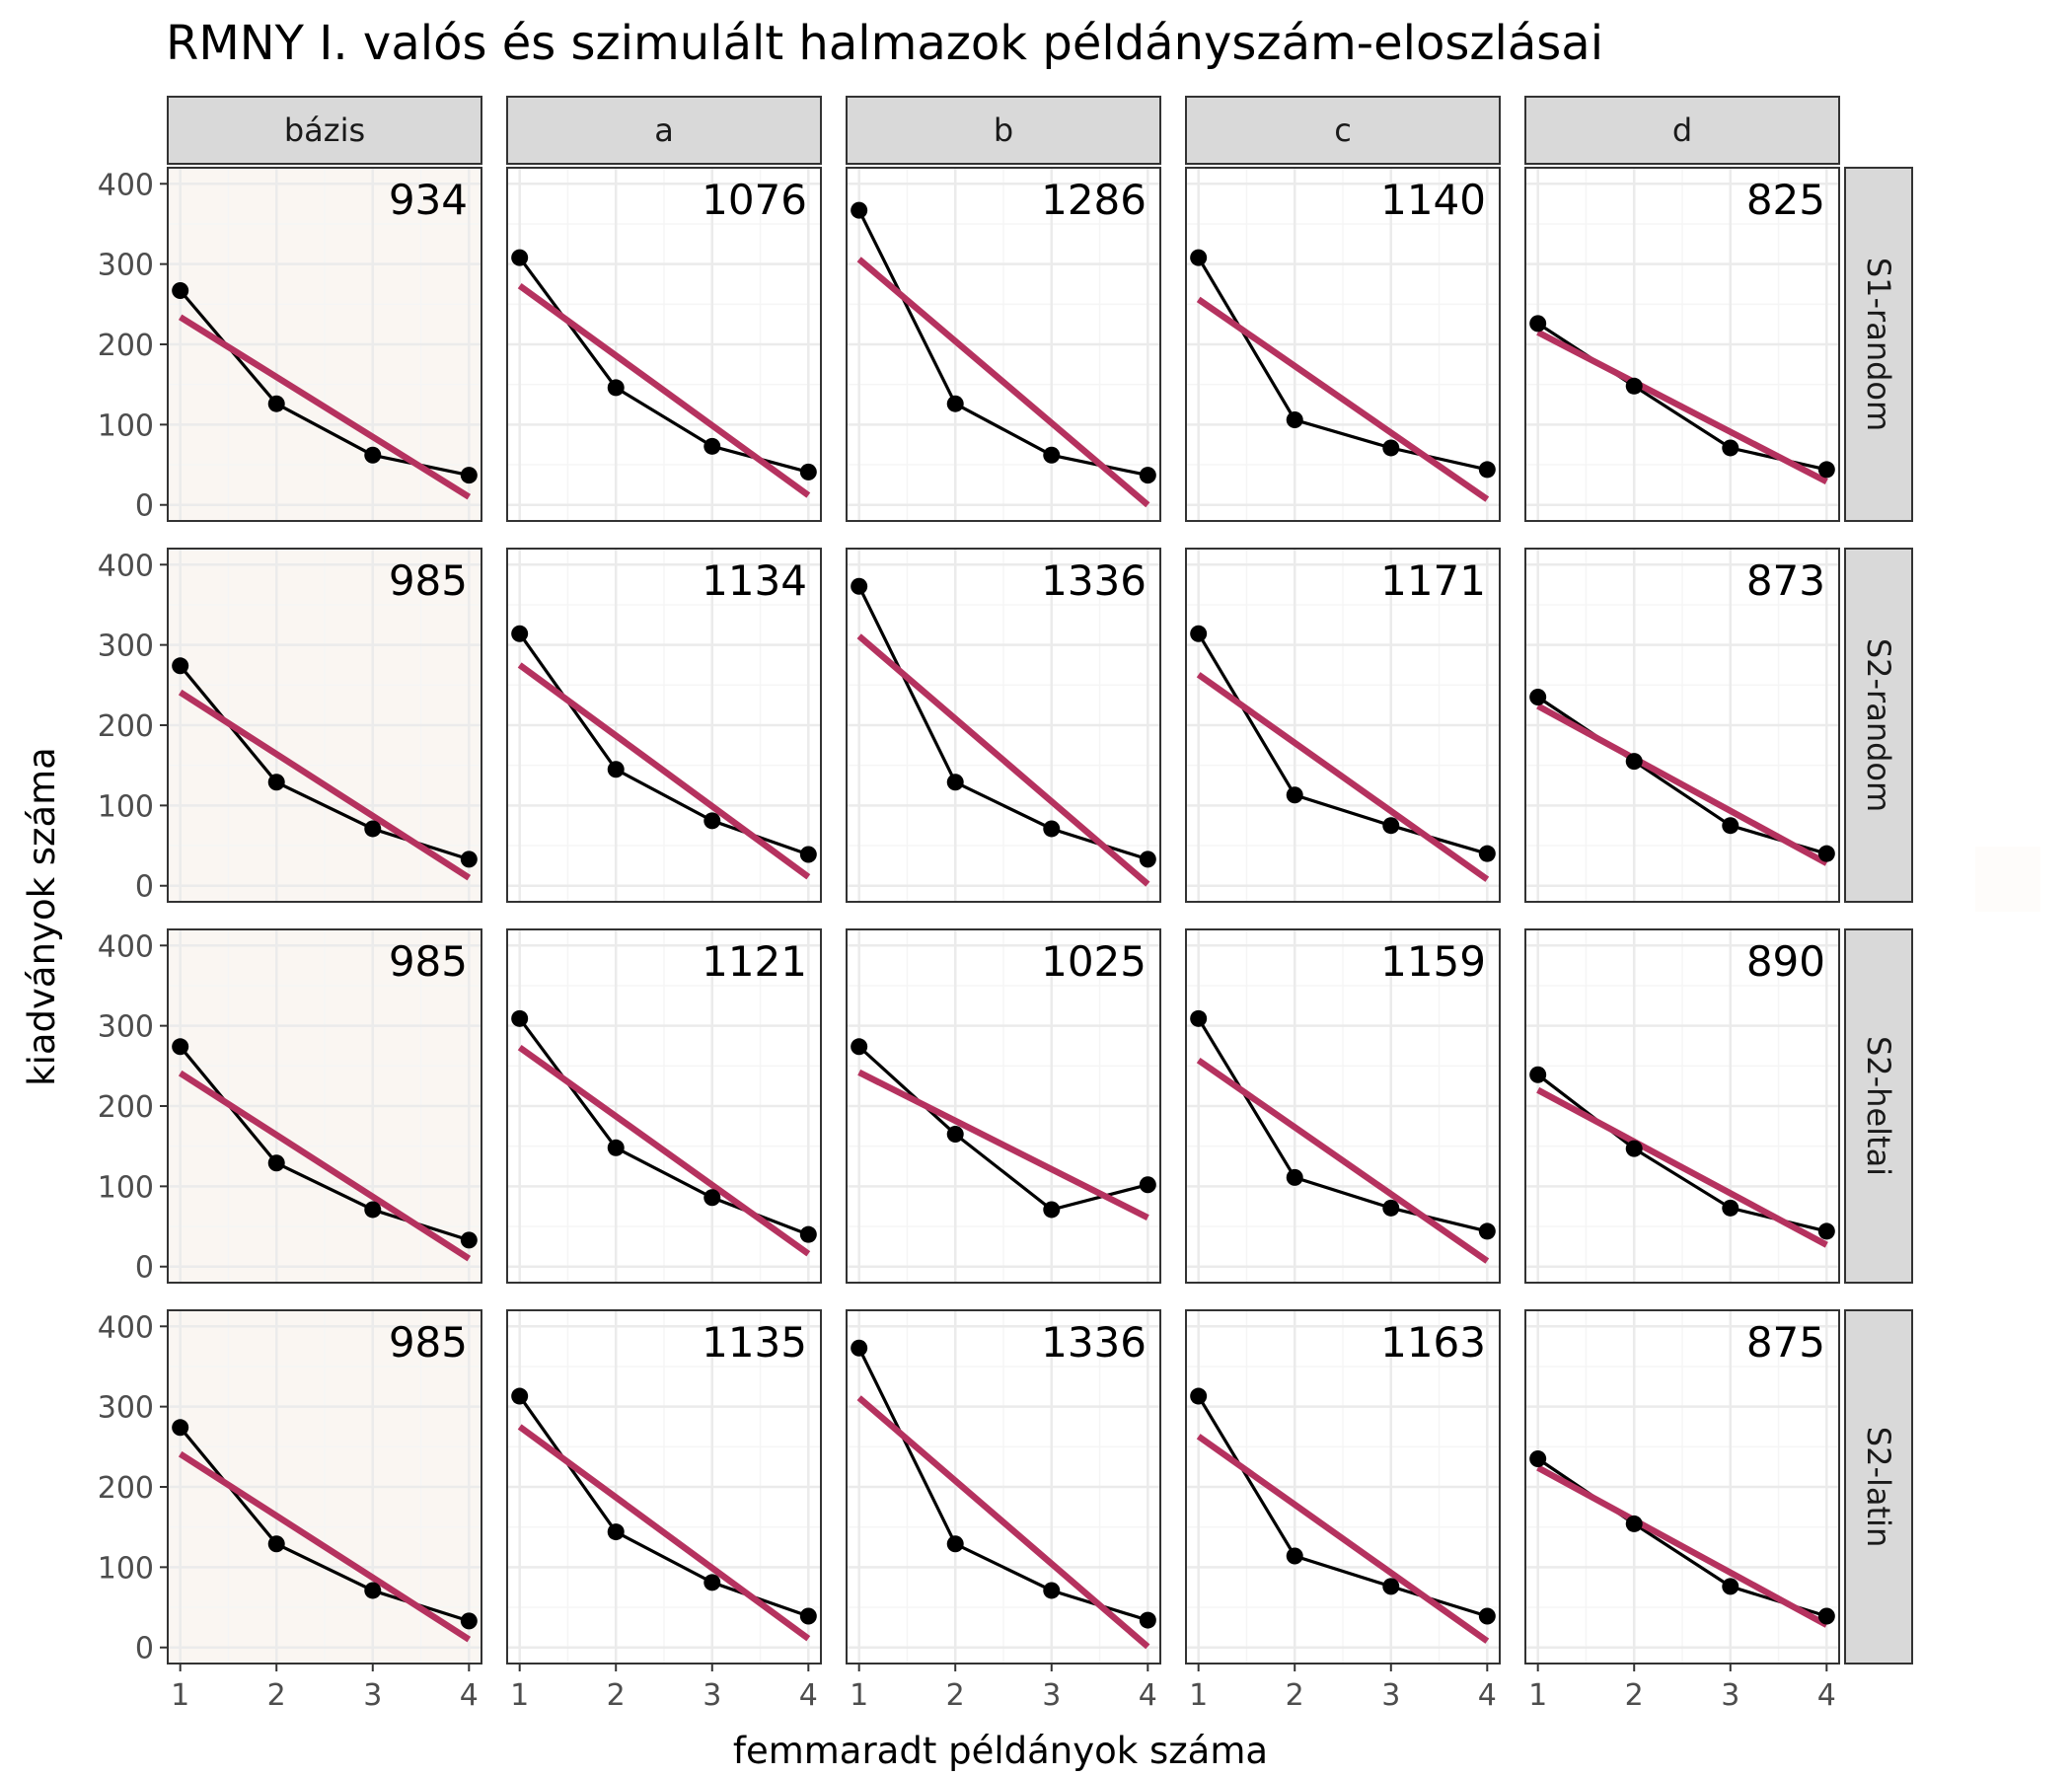 Image resolution: width=2072 pixels, height=1776 pixels. Describe the element at coordinates (1094, 200) in the screenshot. I see `panel-total-label: 1286` at that location.